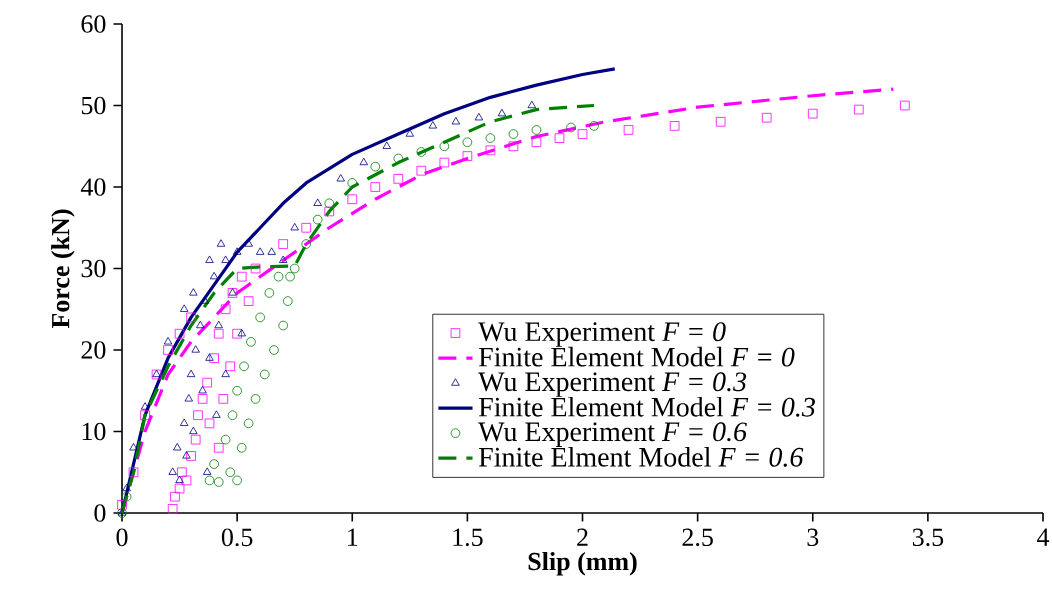 The image size is (1052, 612). What do you see at coordinates (237, 537) in the screenshot?
I see `x-tick-label: 0.5` at bounding box center [237, 537].